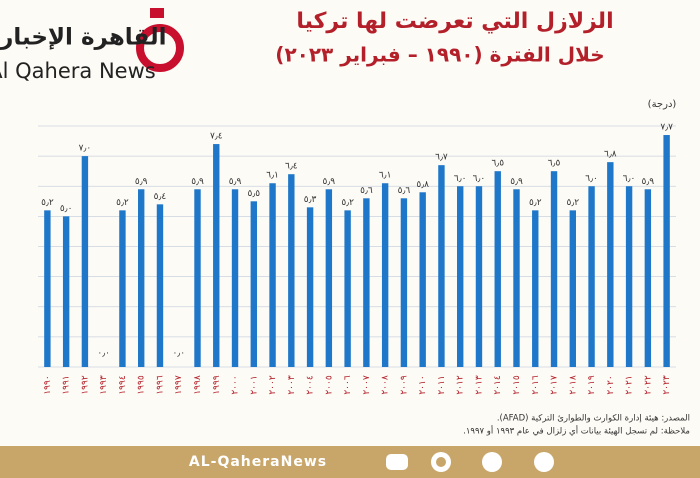 The width and height of the screenshot is (700, 478). What do you see at coordinates (329, 385) in the screenshot?
I see `x-tick-label: ٢٠٠٥` at bounding box center [329, 385].